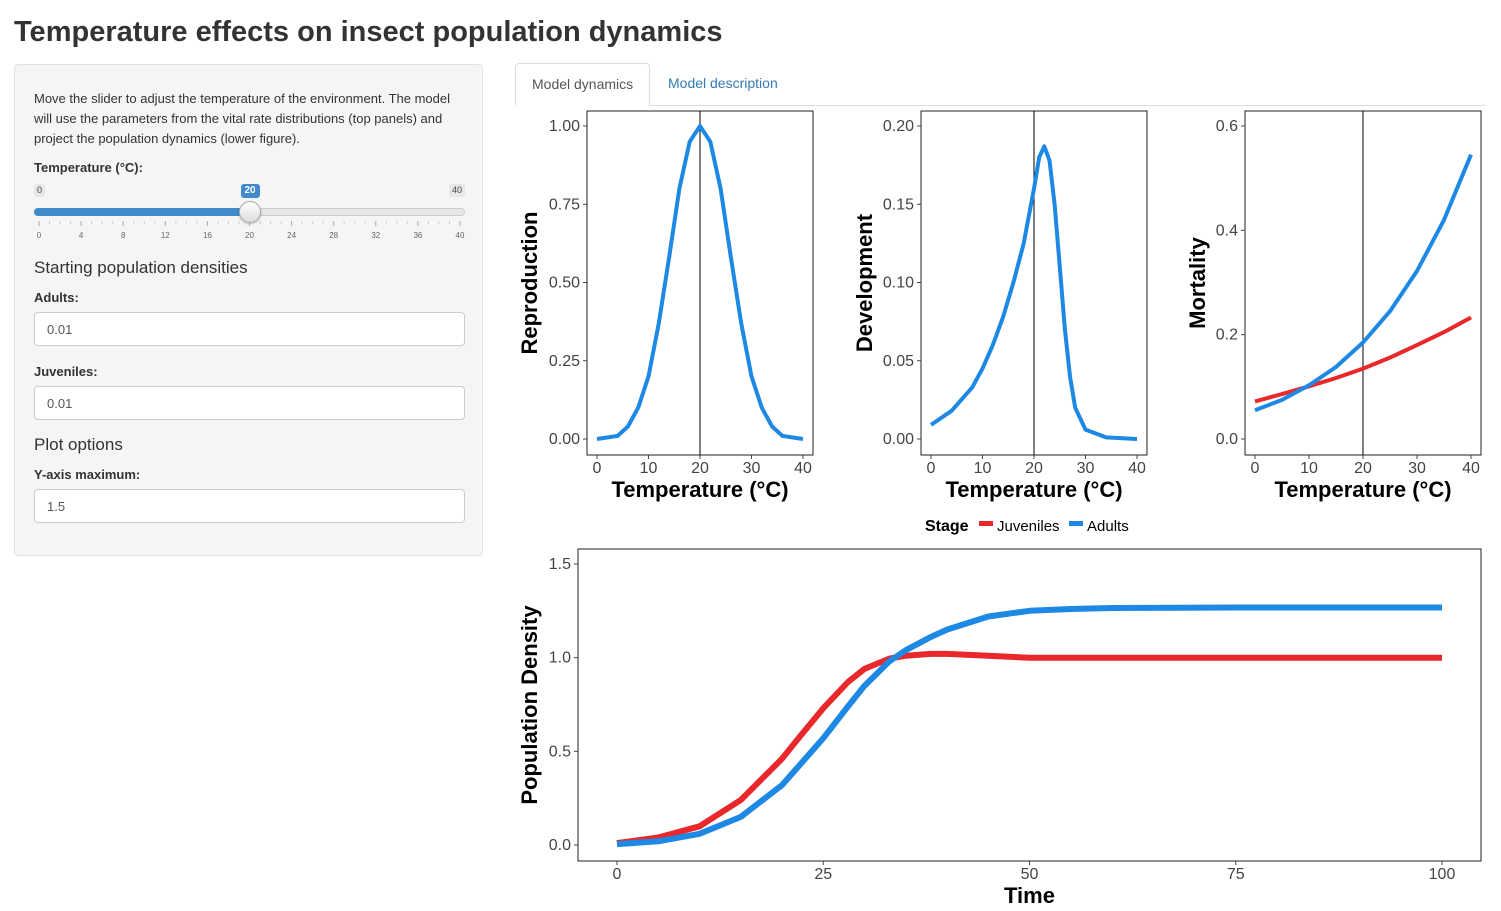  I want to click on x-tick-label: 75, so click(1236, 874).